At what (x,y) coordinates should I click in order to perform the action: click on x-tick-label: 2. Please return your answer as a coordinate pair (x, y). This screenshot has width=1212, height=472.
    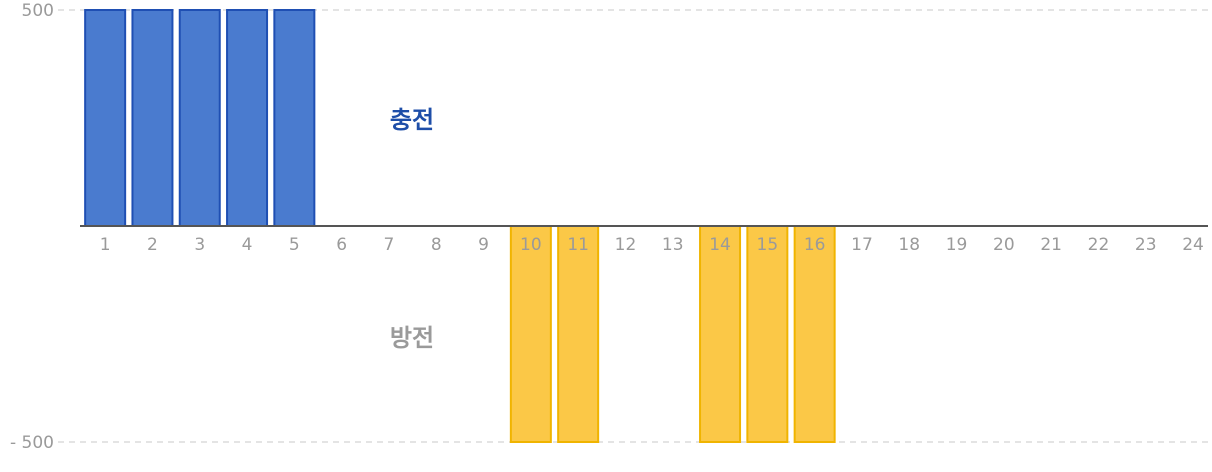
    Looking at the image, I should click on (152, 245).